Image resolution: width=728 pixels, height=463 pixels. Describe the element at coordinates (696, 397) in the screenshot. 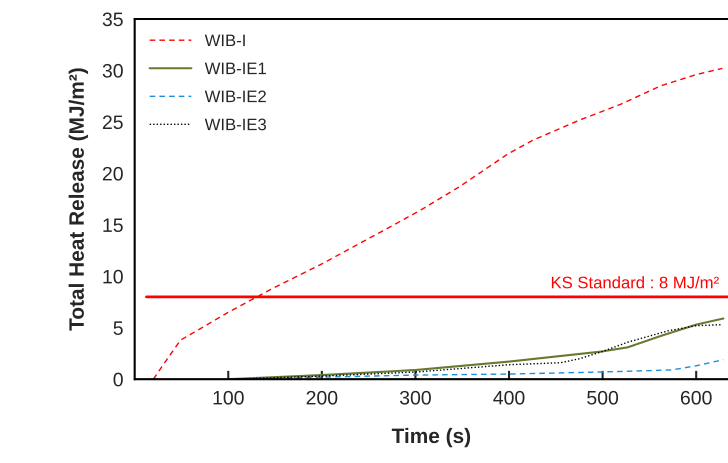

I see `x-tick-label: 600` at that location.